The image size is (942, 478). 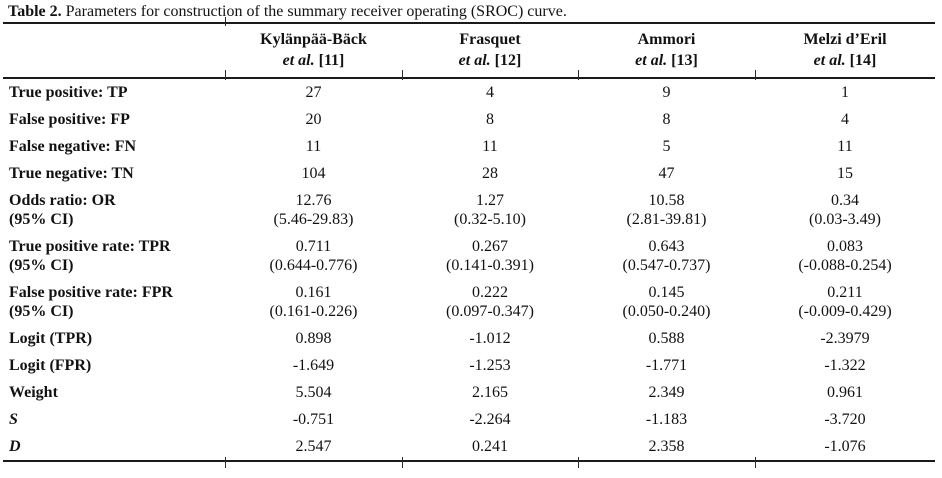 I want to click on value: -1.322, so click(x=845, y=365).